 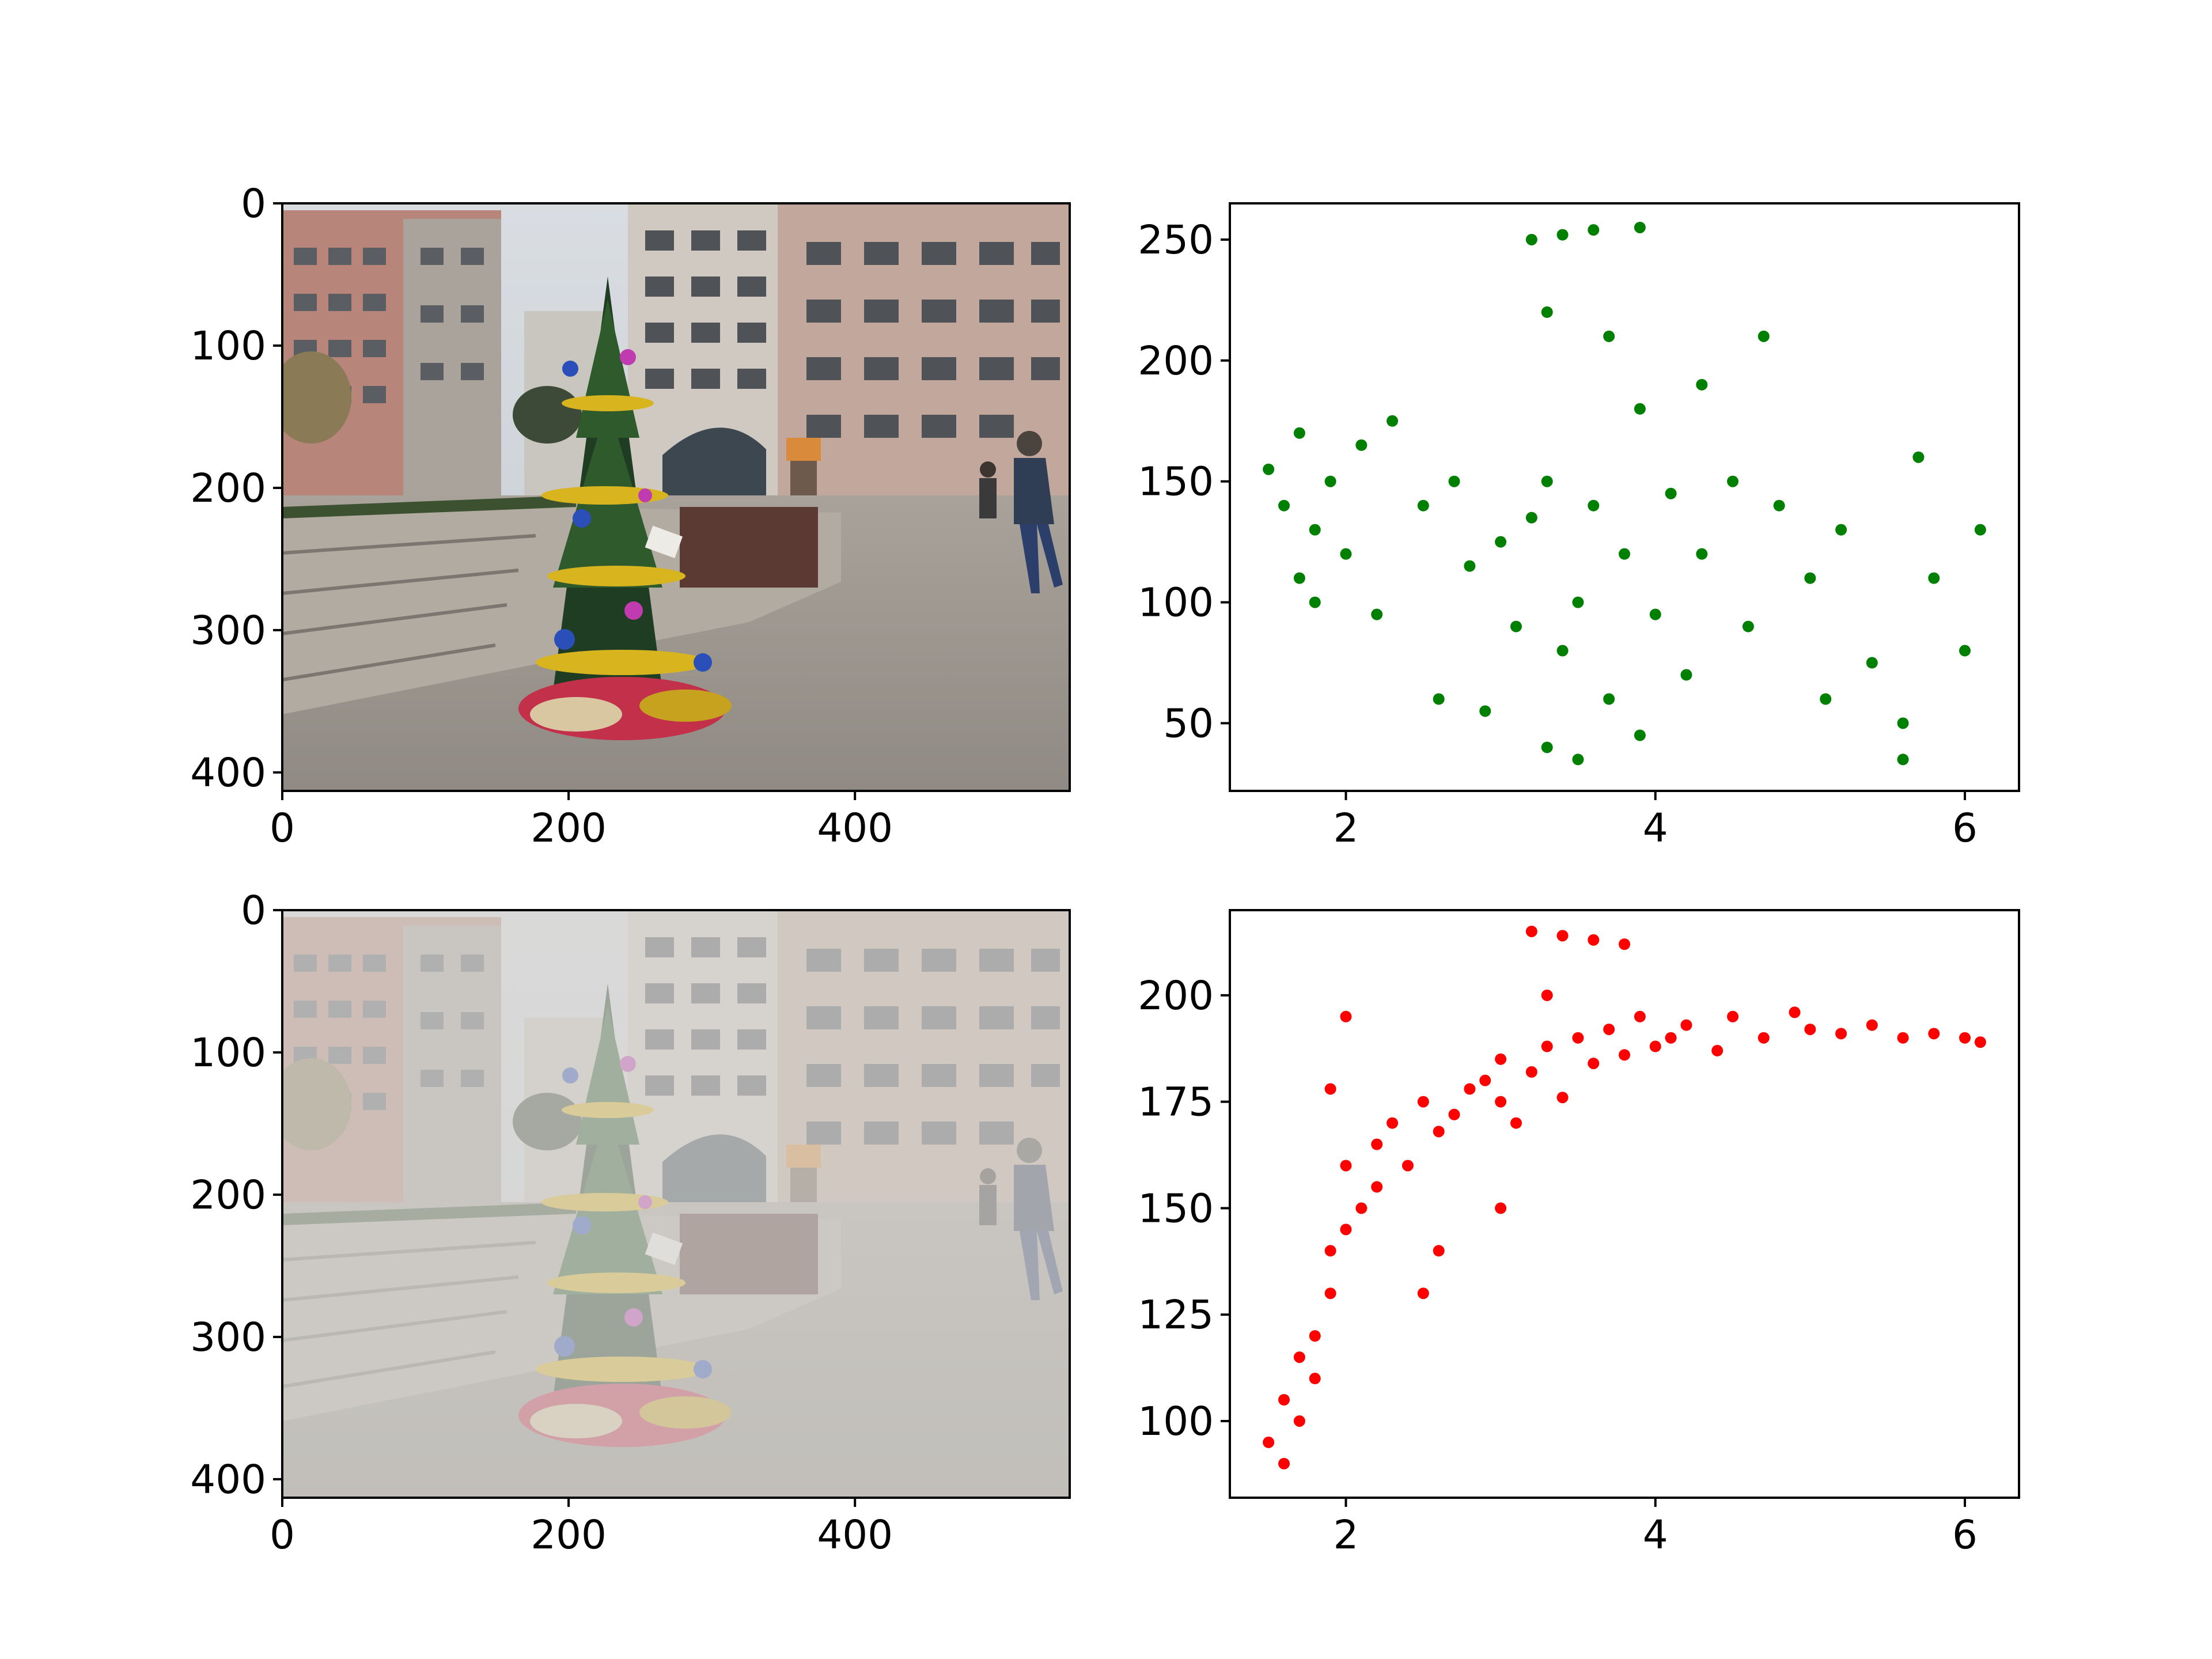 I want to click on christmas-tree-clear-photo, so click(x=670, y=497).